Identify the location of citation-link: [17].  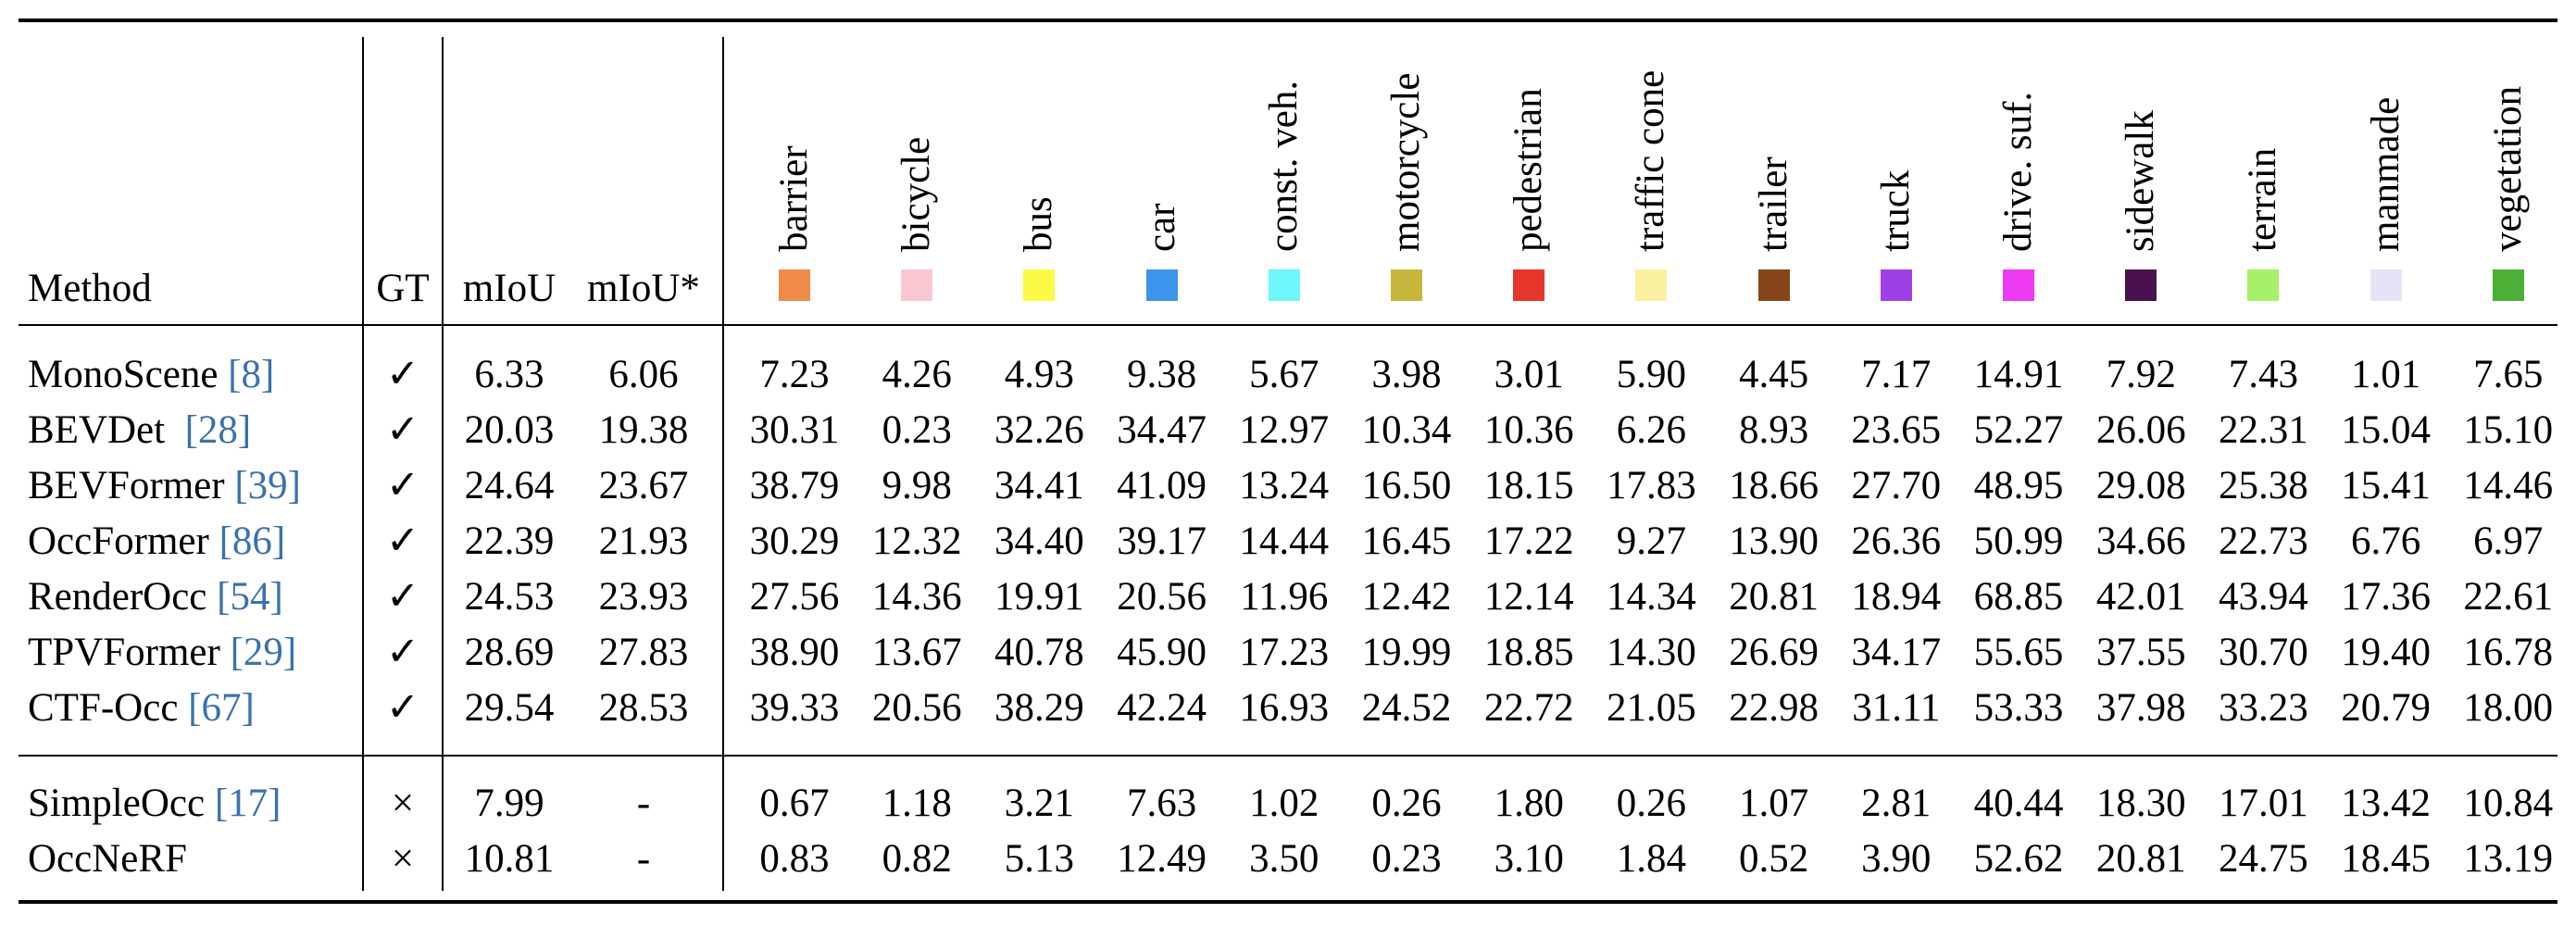
(248, 803).